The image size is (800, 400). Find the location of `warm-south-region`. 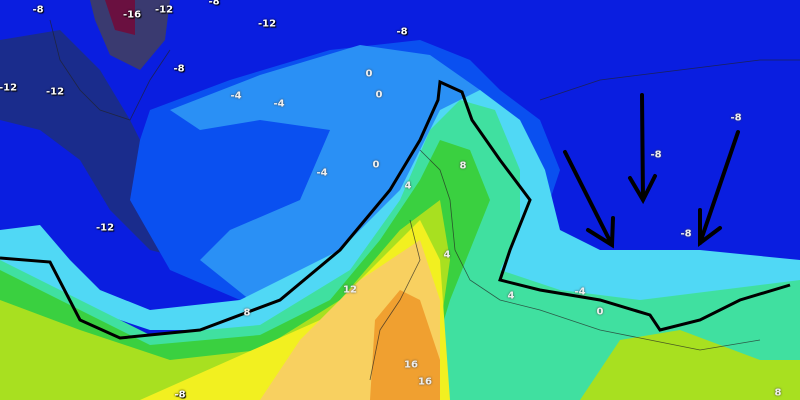

warm-south-region is located at coordinates (690, 365).